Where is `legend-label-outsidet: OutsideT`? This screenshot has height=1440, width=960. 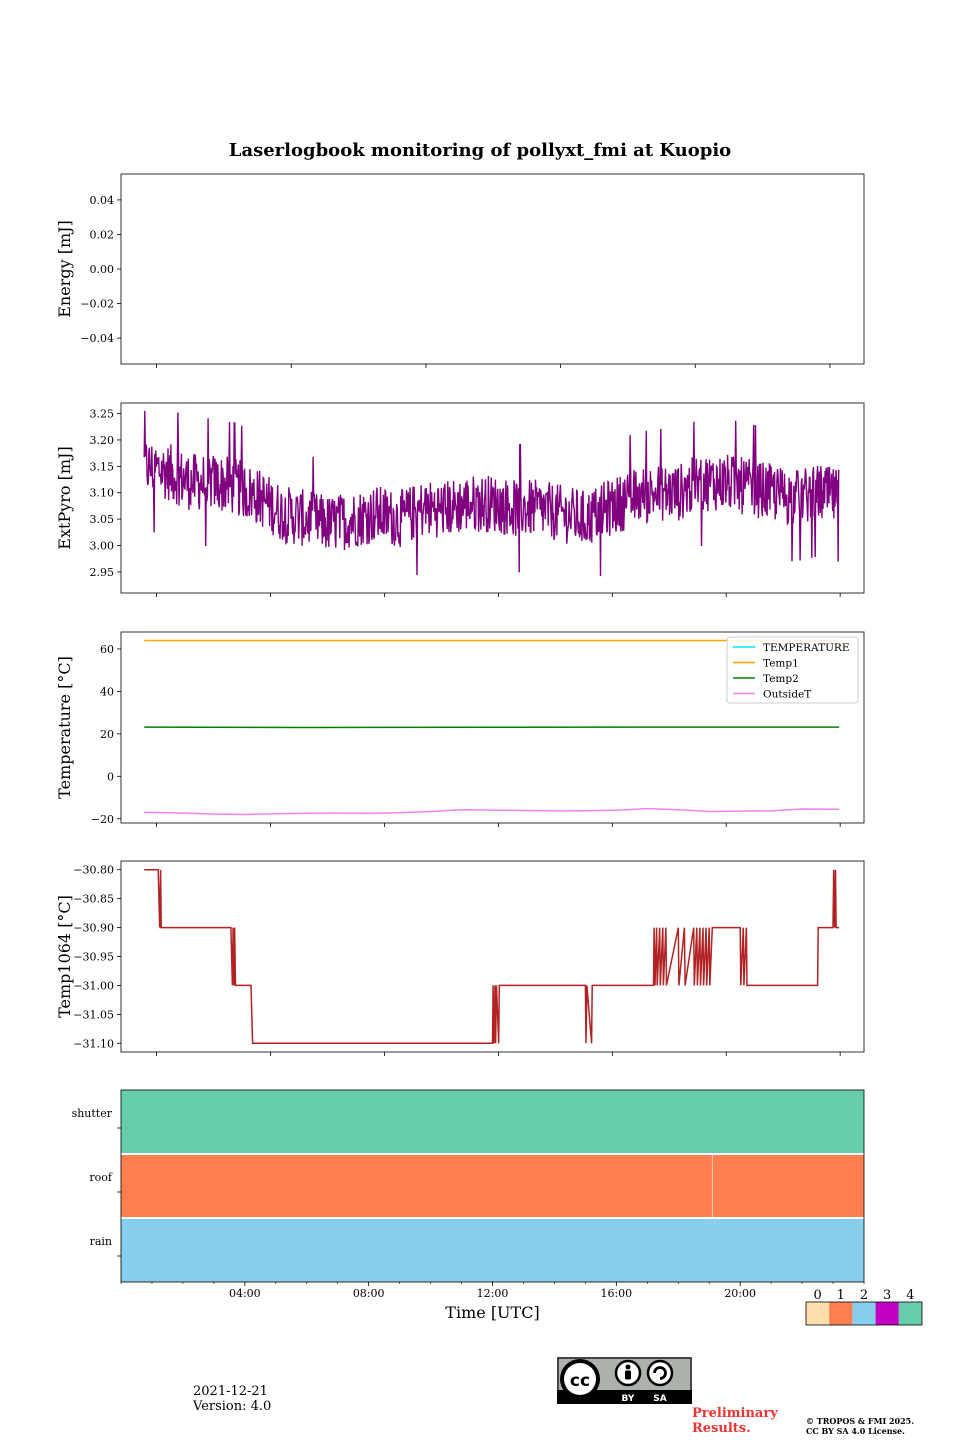 legend-label-outsidet: OutsideT is located at coordinates (787, 695).